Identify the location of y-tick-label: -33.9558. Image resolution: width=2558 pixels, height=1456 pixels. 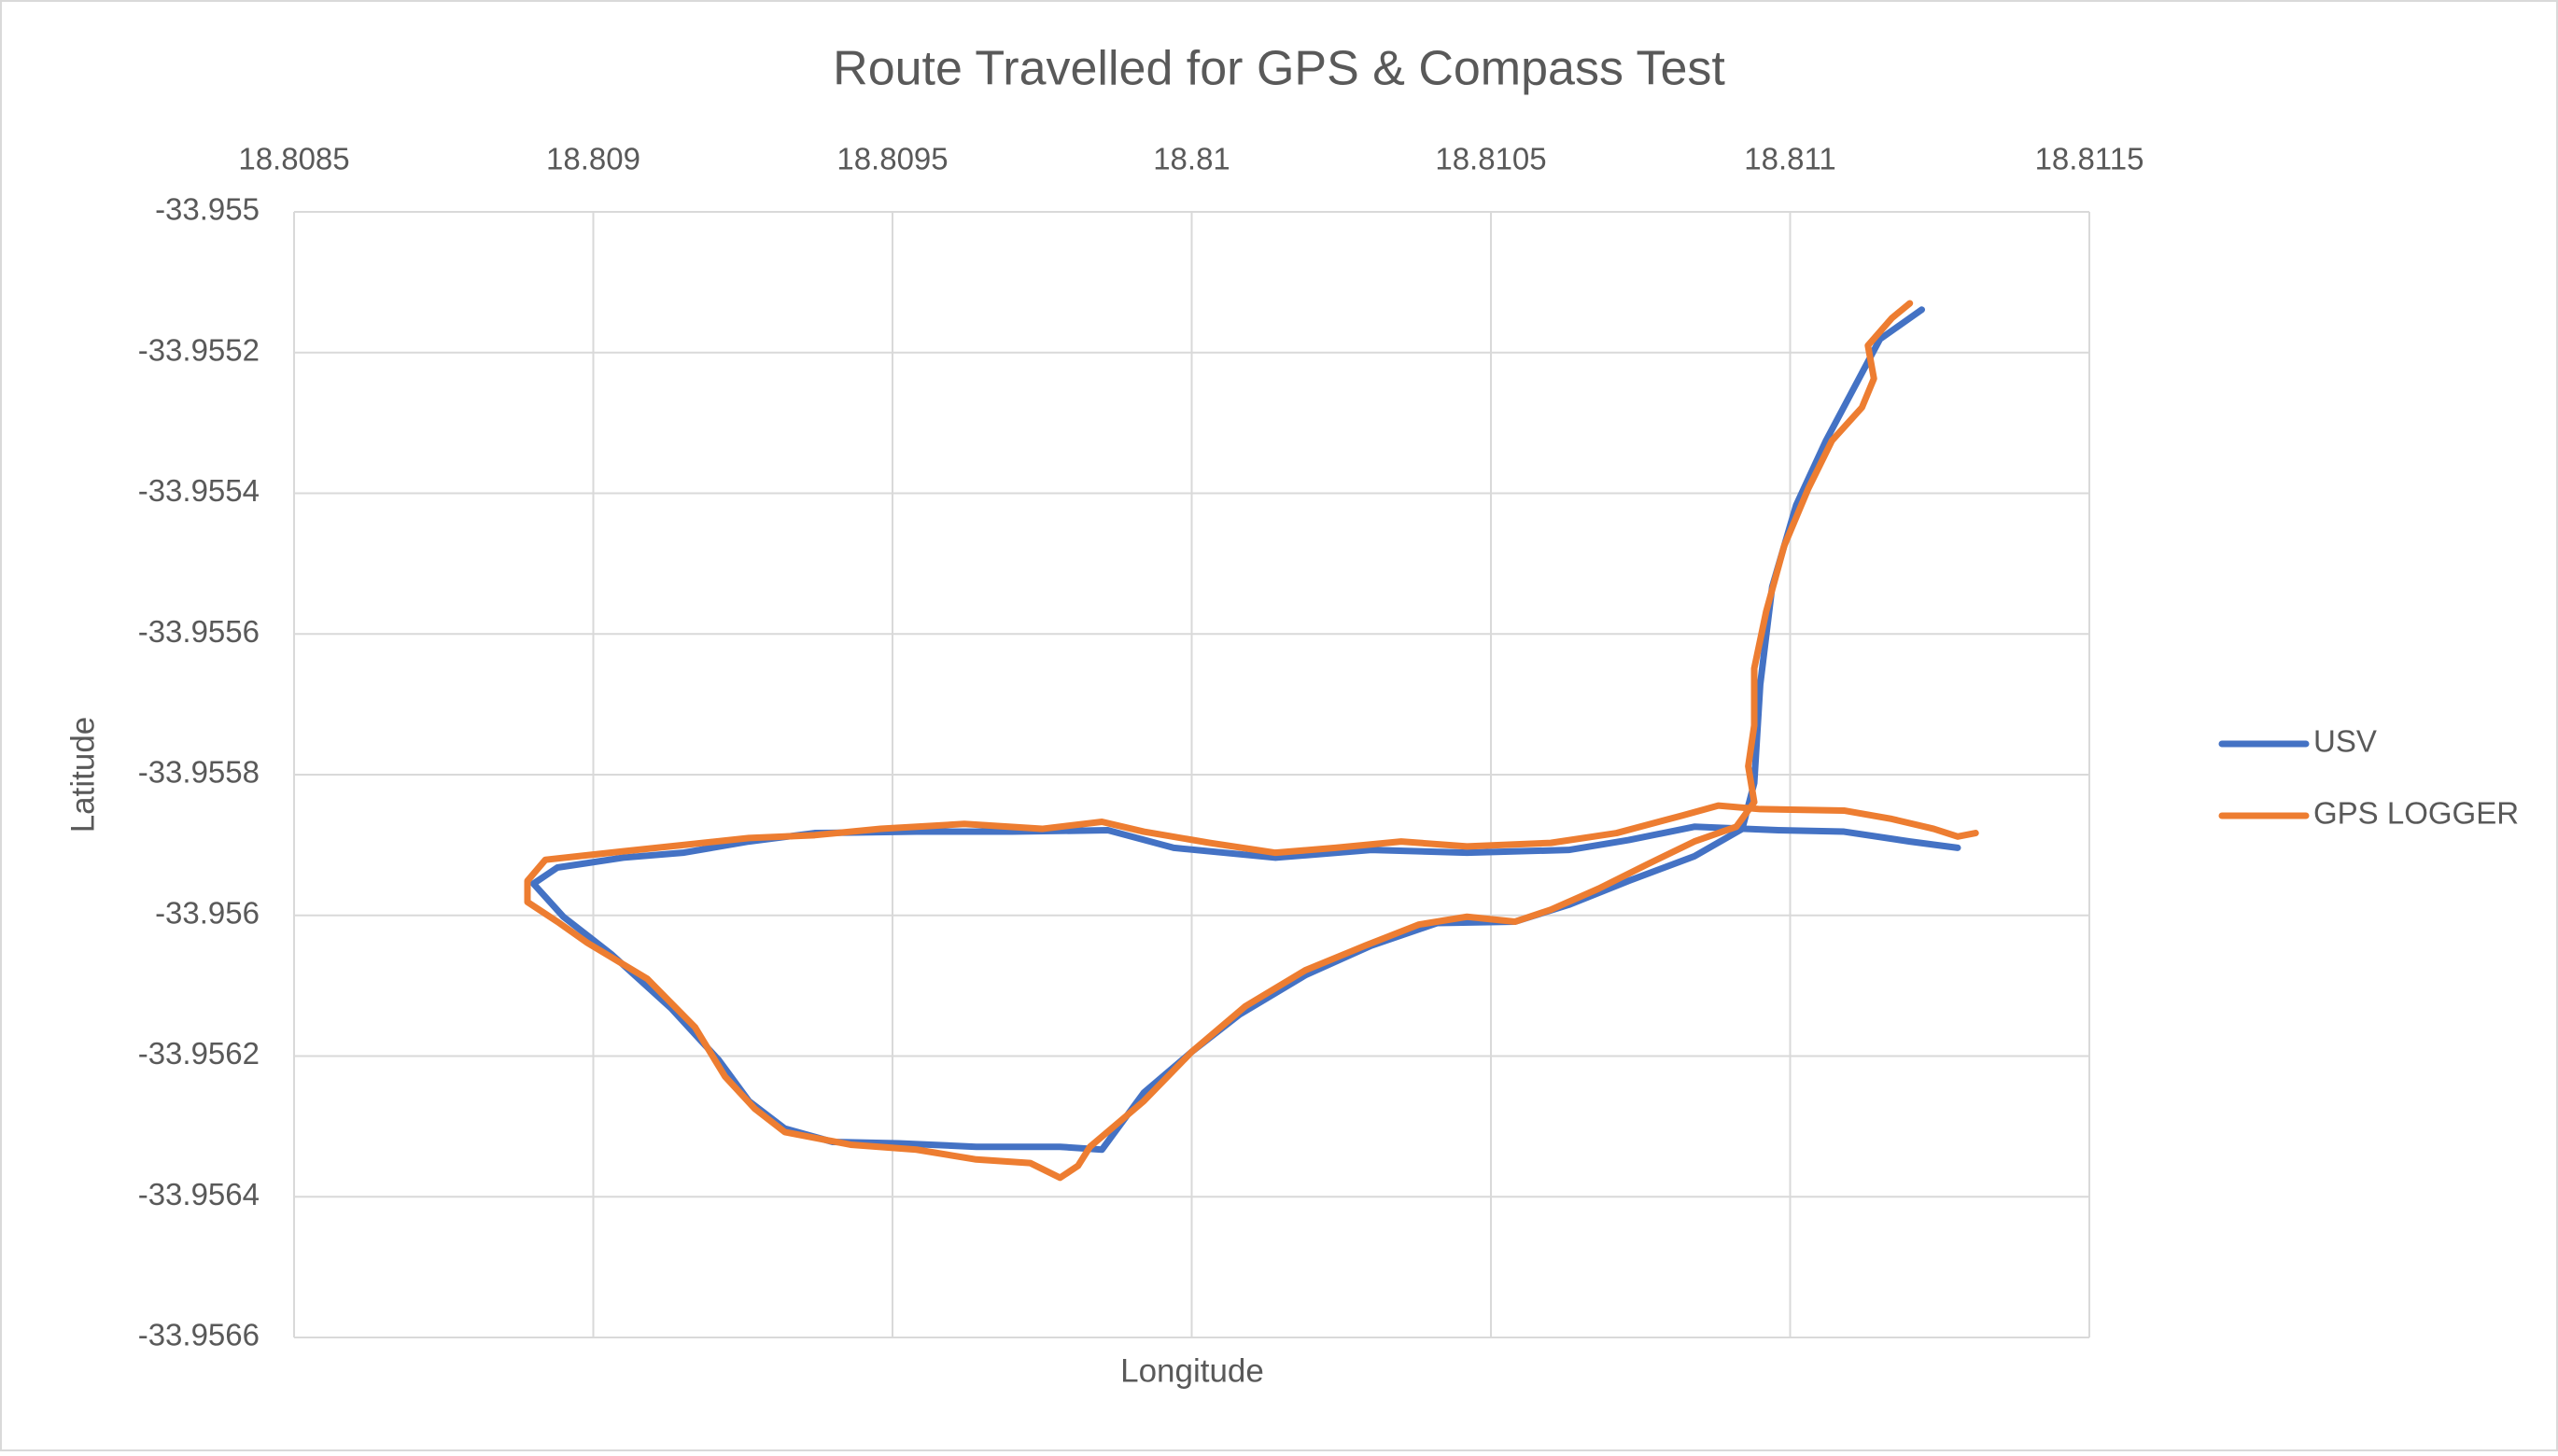
(199, 772).